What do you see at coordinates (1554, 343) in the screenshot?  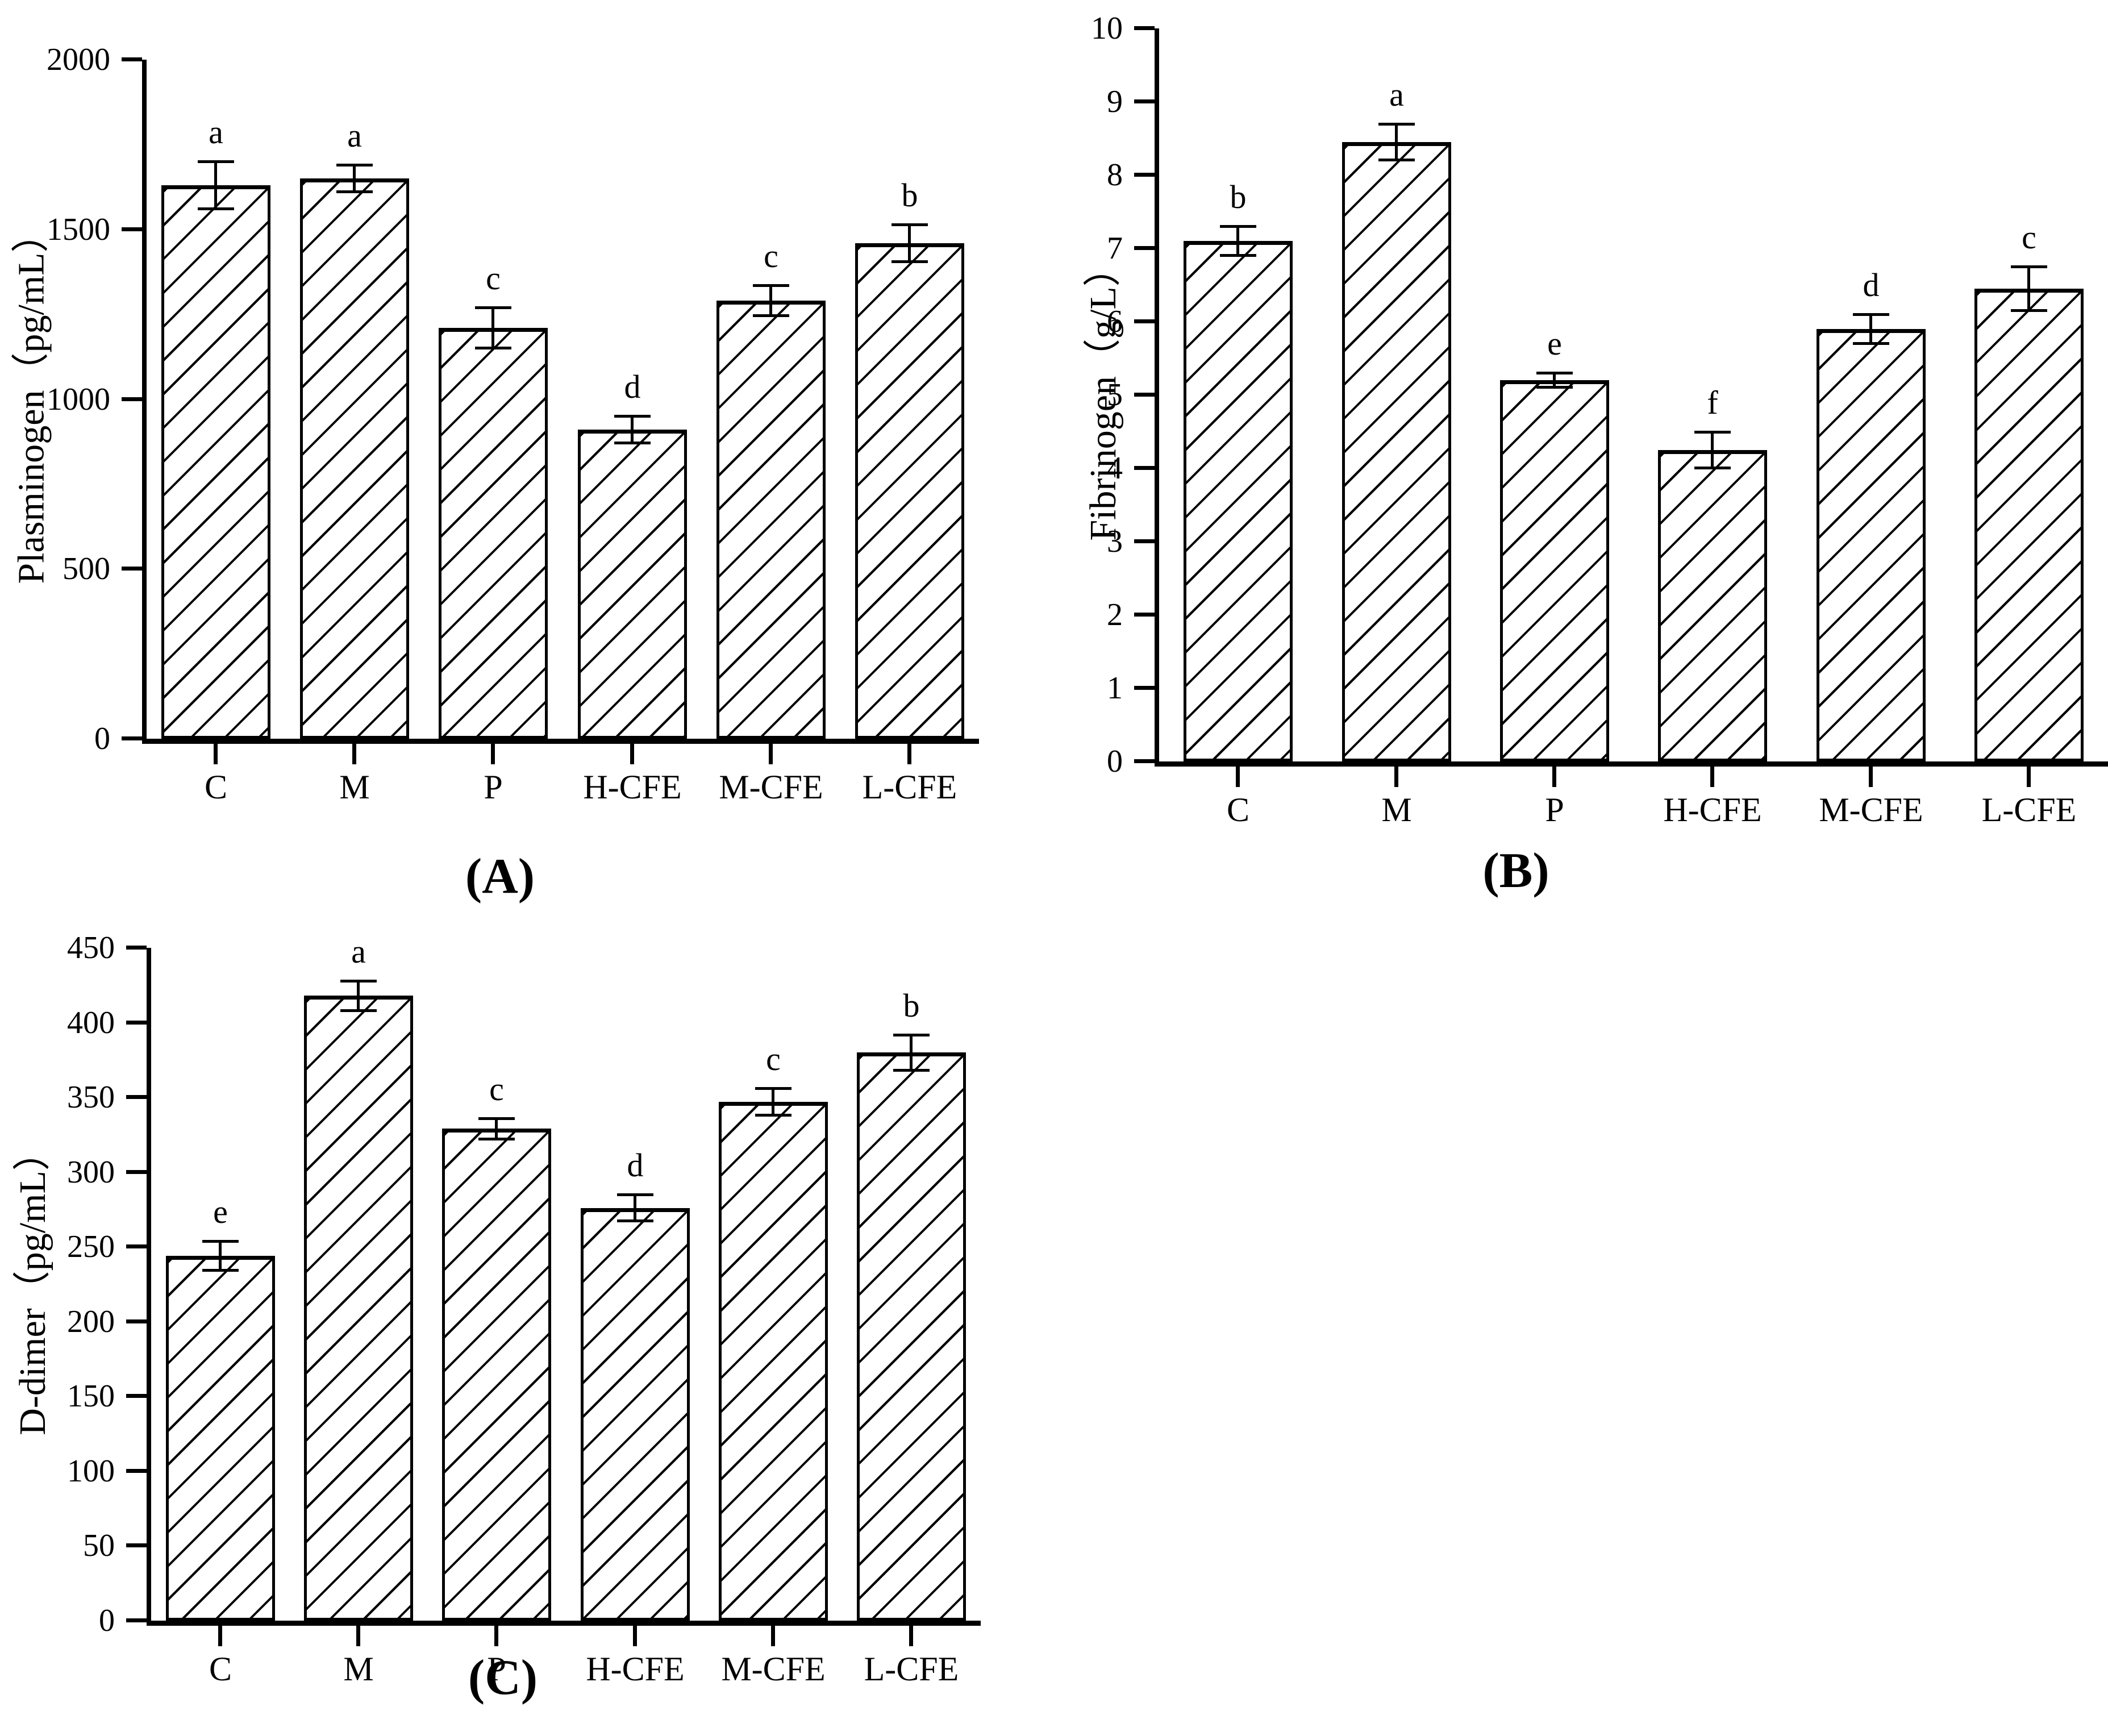 I see `significance-letter-p: e` at bounding box center [1554, 343].